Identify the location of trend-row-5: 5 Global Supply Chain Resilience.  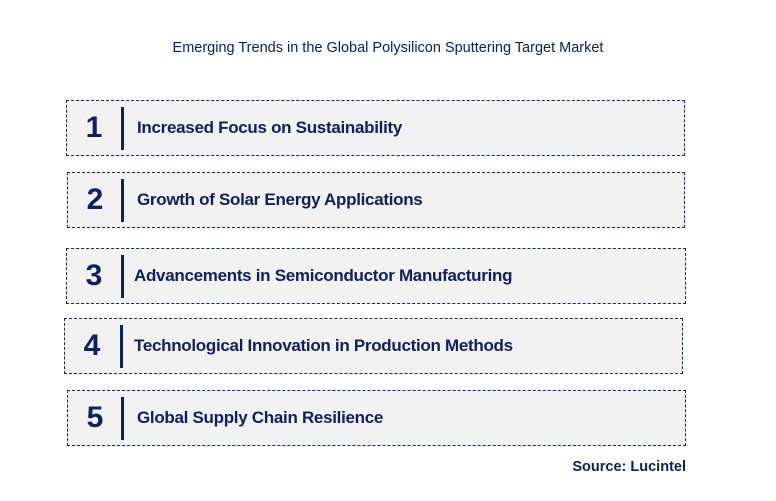
(376, 418).